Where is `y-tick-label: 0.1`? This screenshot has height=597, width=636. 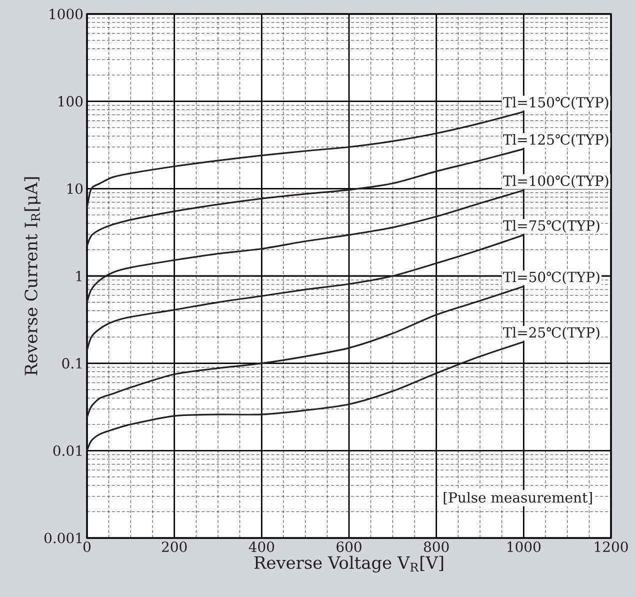
y-tick-label: 0.1 is located at coordinates (72, 363).